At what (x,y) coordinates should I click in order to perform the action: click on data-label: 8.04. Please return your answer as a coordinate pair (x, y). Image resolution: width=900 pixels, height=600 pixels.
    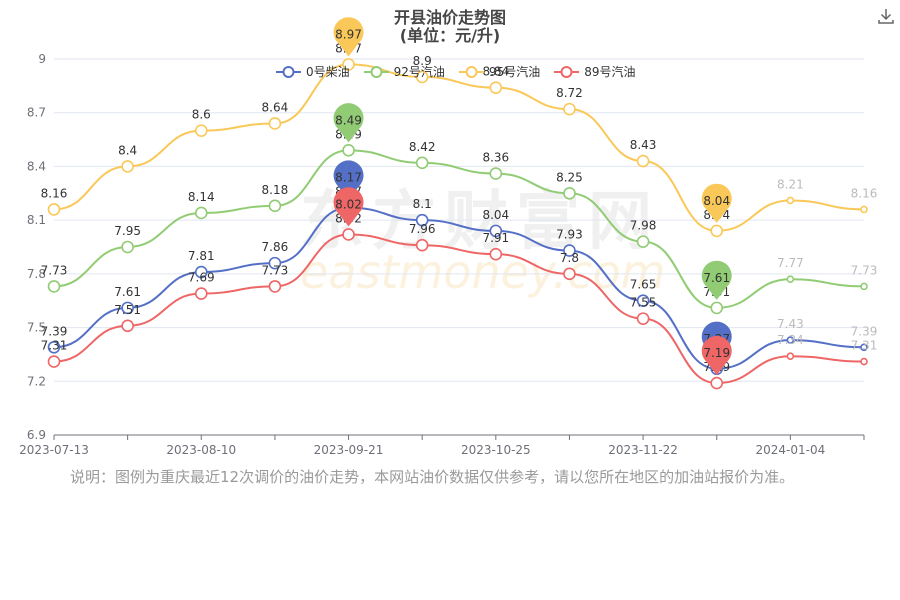
    Looking at the image, I should click on (495, 215).